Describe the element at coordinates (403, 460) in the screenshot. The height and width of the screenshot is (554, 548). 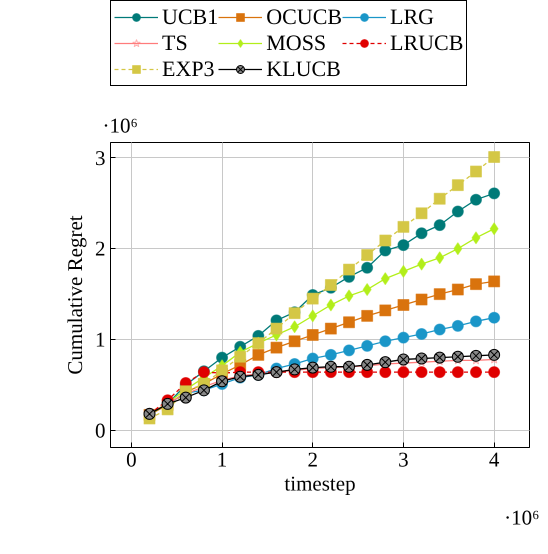
I see `x-tick-label: 3` at that location.